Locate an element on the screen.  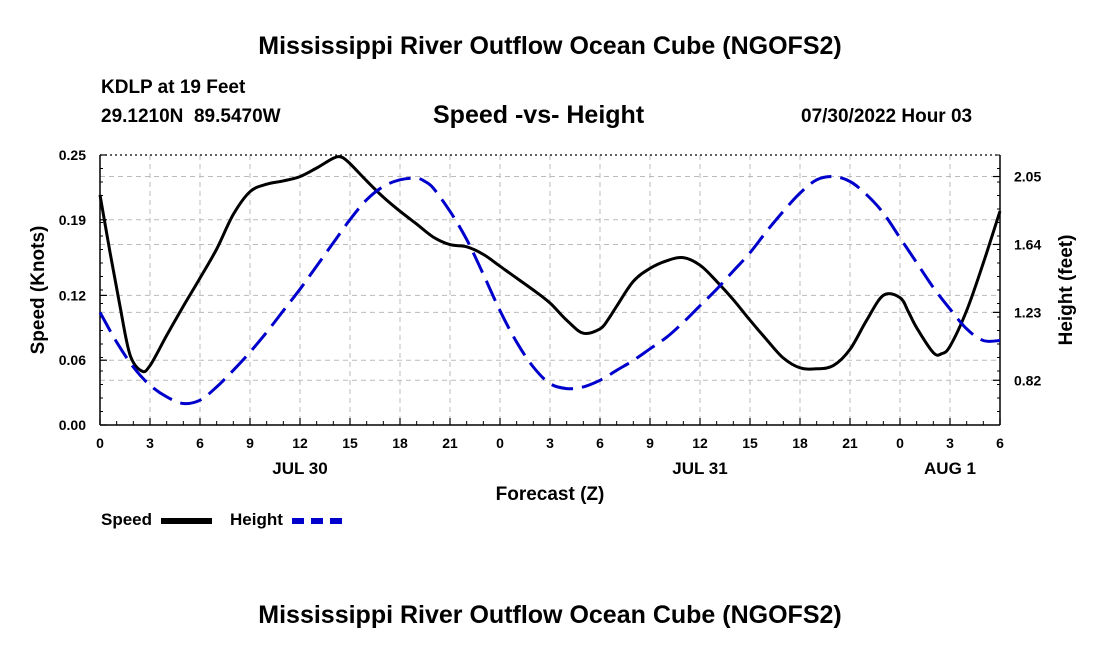
forecast-datetime: 07/30/2022 Hour 03 is located at coordinates (887, 116).